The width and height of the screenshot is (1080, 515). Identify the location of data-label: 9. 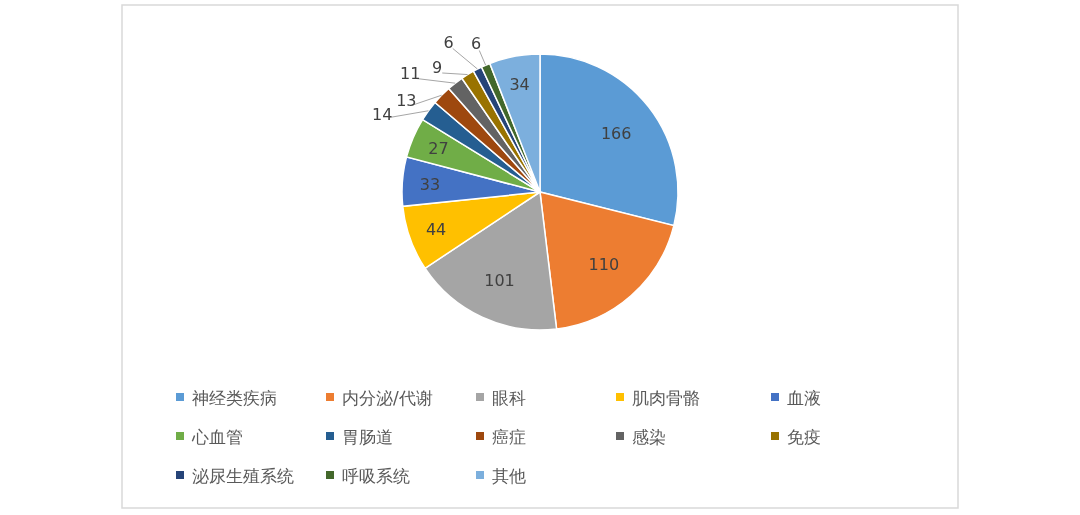
(437, 67).